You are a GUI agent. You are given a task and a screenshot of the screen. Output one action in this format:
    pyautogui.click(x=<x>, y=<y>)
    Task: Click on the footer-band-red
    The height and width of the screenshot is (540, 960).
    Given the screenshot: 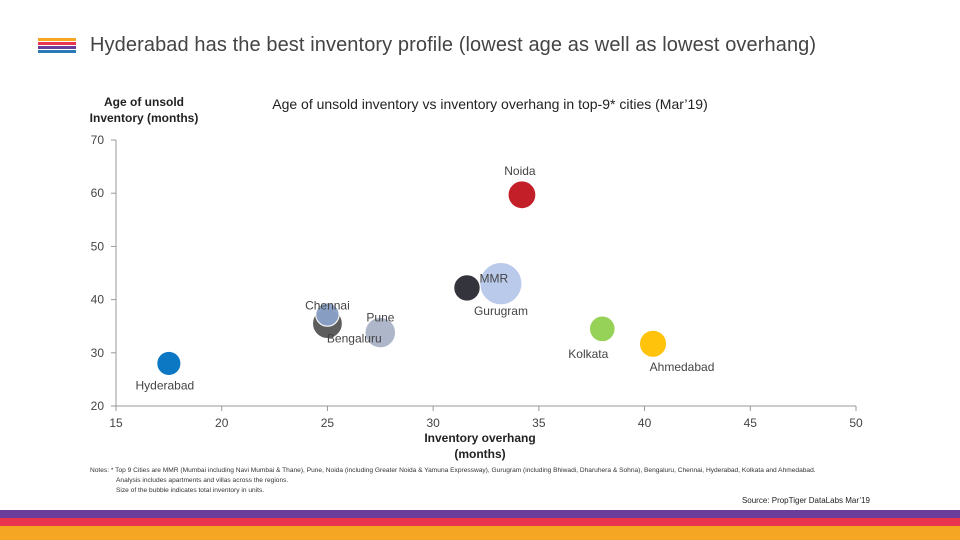 What is the action you would take?
    pyautogui.click(x=480, y=522)
    